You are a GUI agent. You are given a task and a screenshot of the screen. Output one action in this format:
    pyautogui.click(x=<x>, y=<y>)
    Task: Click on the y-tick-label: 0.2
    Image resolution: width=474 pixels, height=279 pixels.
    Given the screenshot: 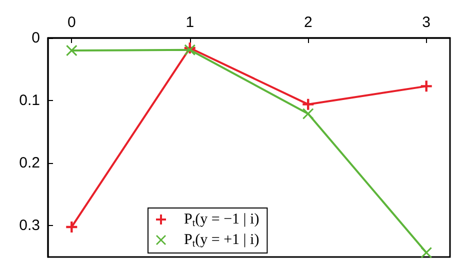 What is the action you would take?
    pyautogui.click(x=29, y=163)
    